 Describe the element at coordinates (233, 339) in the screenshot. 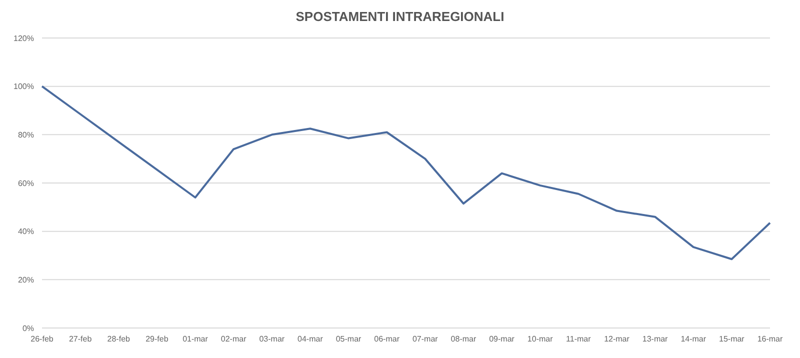

I see `x-tick-label: 02-mar` at that location.